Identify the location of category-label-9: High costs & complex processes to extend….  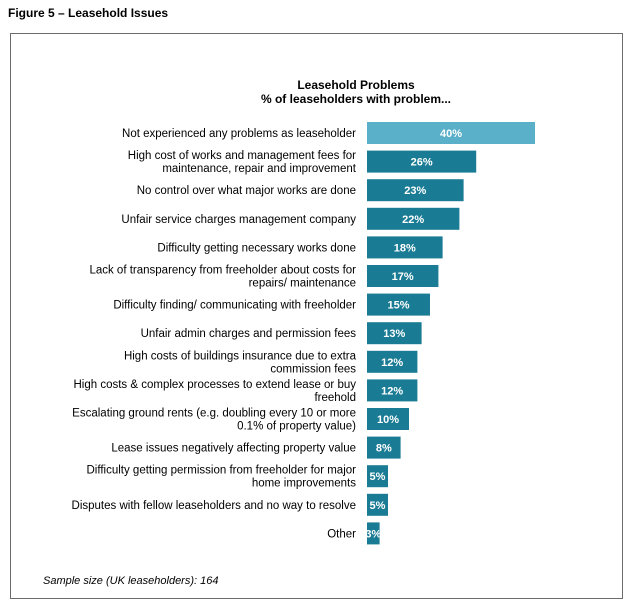
(214, 391).